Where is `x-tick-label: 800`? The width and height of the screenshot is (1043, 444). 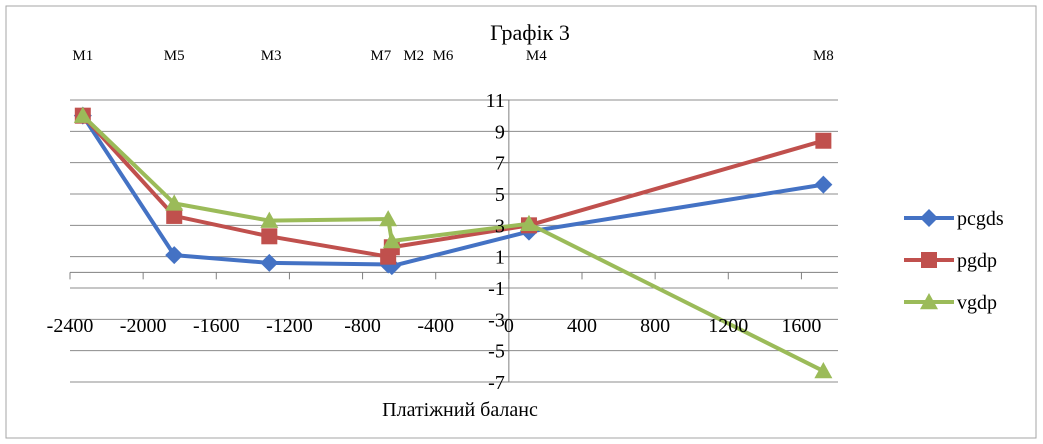
x-tick-label: 800 is located at coordinates (655, 326).